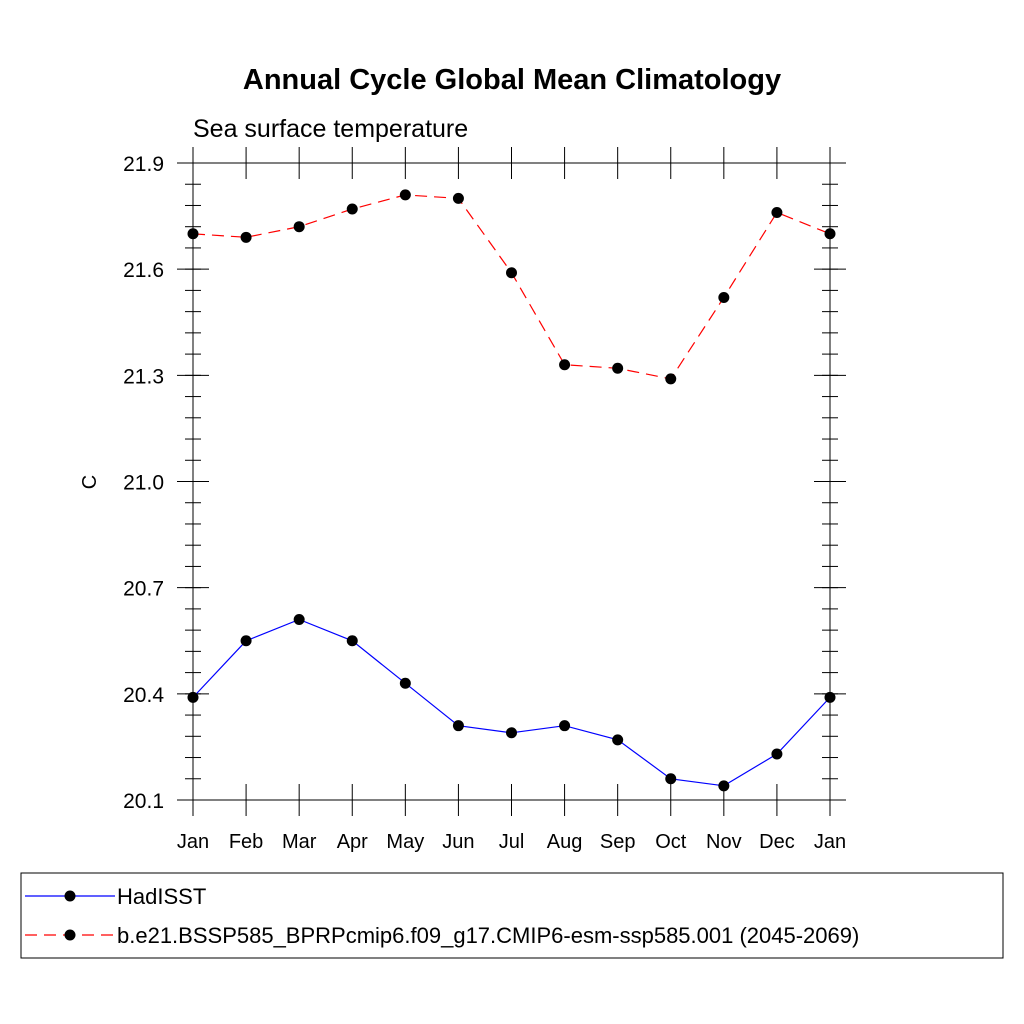 The image size is (1024, 1024). I want to click on x-tick-label: Mar, so click(299, 842).